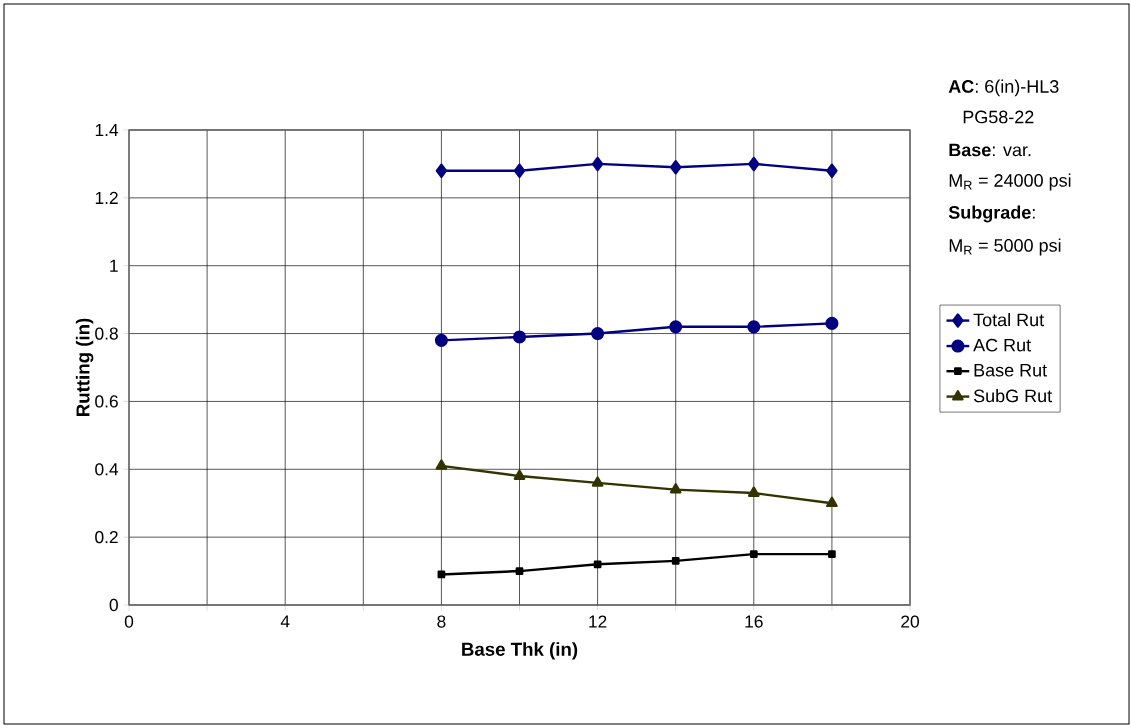  I want to click on x-axis-title: Base Thk (in), so click(520, 651).